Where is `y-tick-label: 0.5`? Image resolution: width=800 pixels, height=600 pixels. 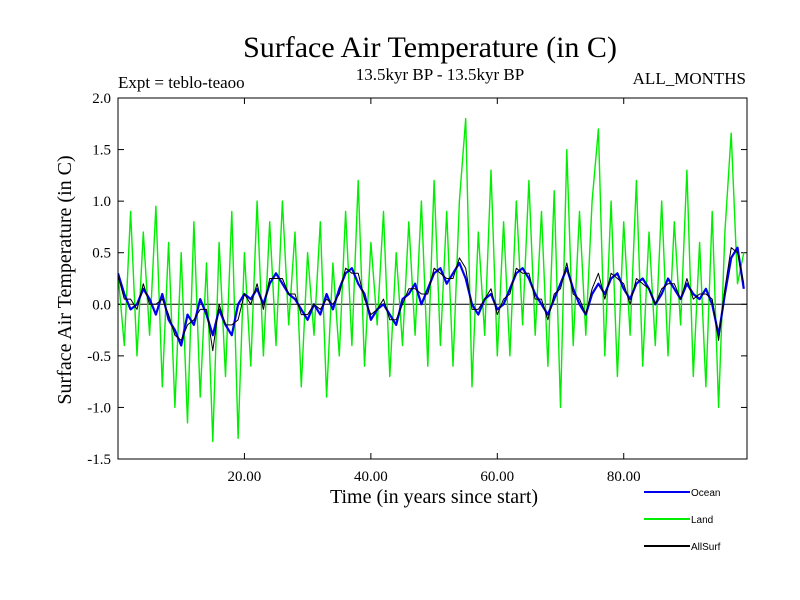
y-tick-label: 0.5 is located at coordinates (101, 254).